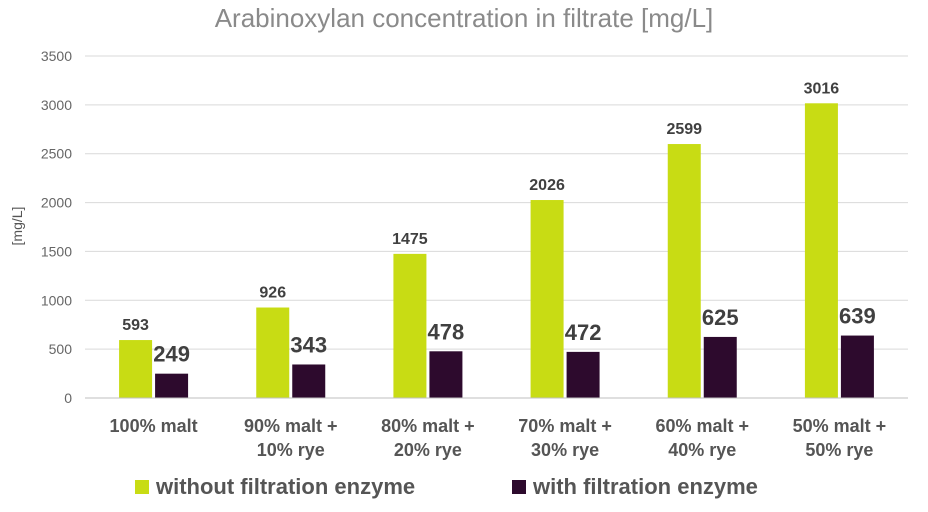  What do you see at coordinates (428, 426) in the screenshot?
I see `x-tick-line: 80% malt +` at bounding box center [428, 426].